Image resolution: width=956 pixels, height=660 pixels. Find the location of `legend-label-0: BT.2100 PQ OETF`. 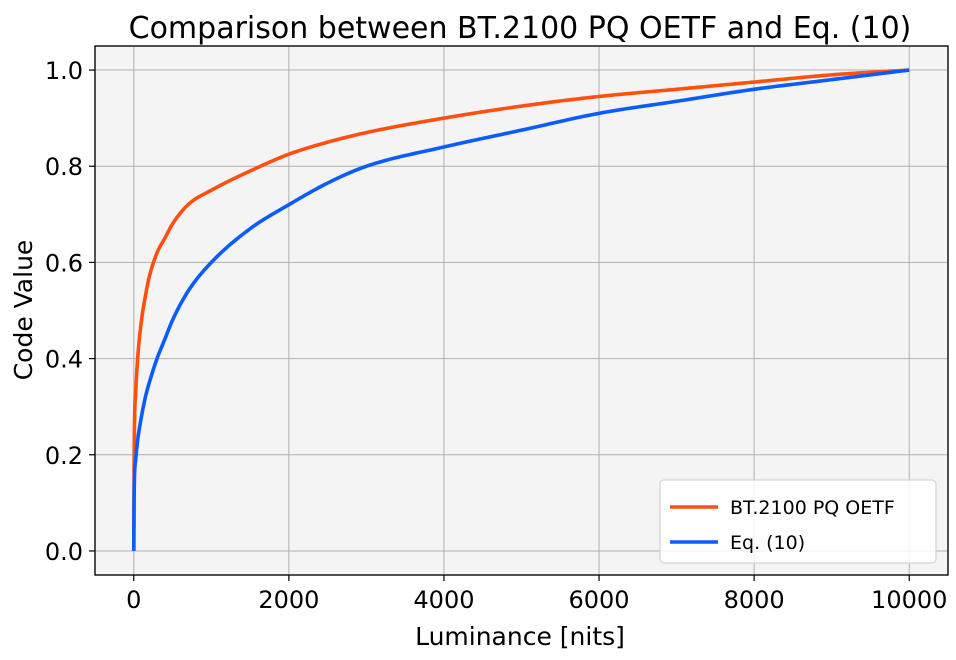

legend-label-0: BT.2100 PQ OETF is located at coordinates (812, 508).